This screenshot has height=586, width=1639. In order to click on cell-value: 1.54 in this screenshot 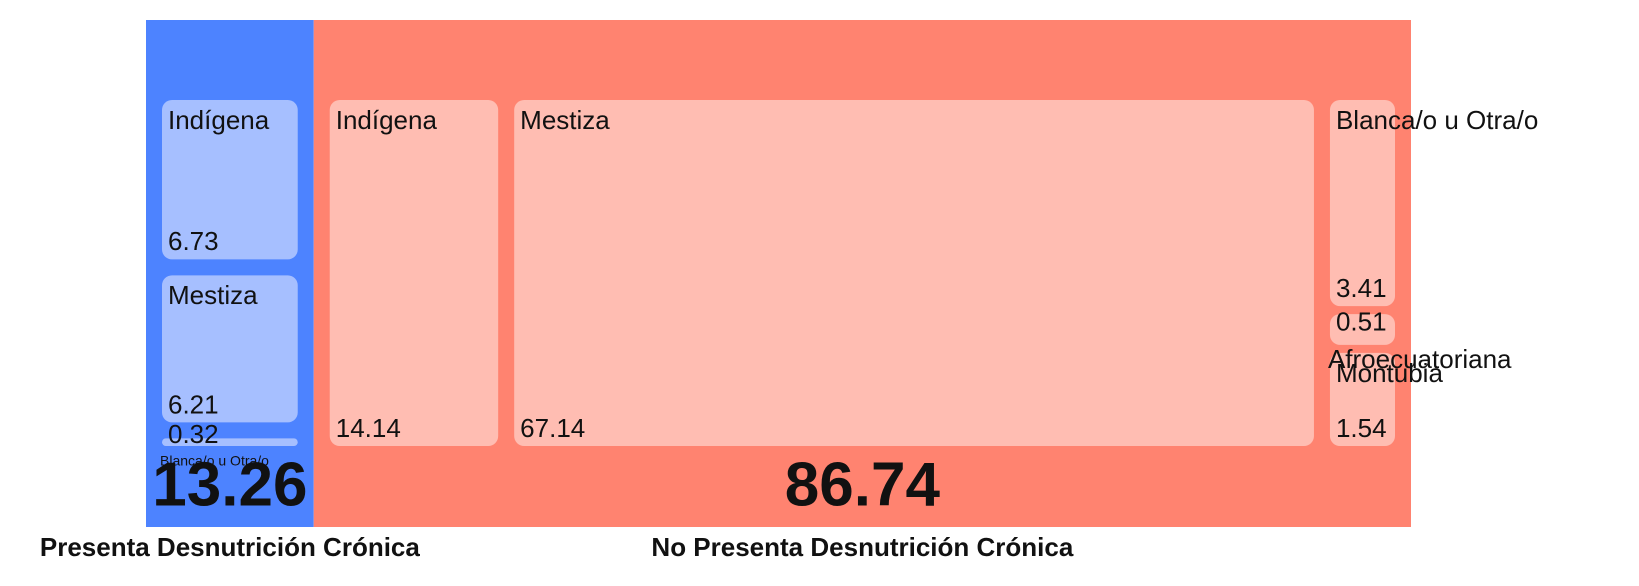, I will do `click(1361, 428)`.